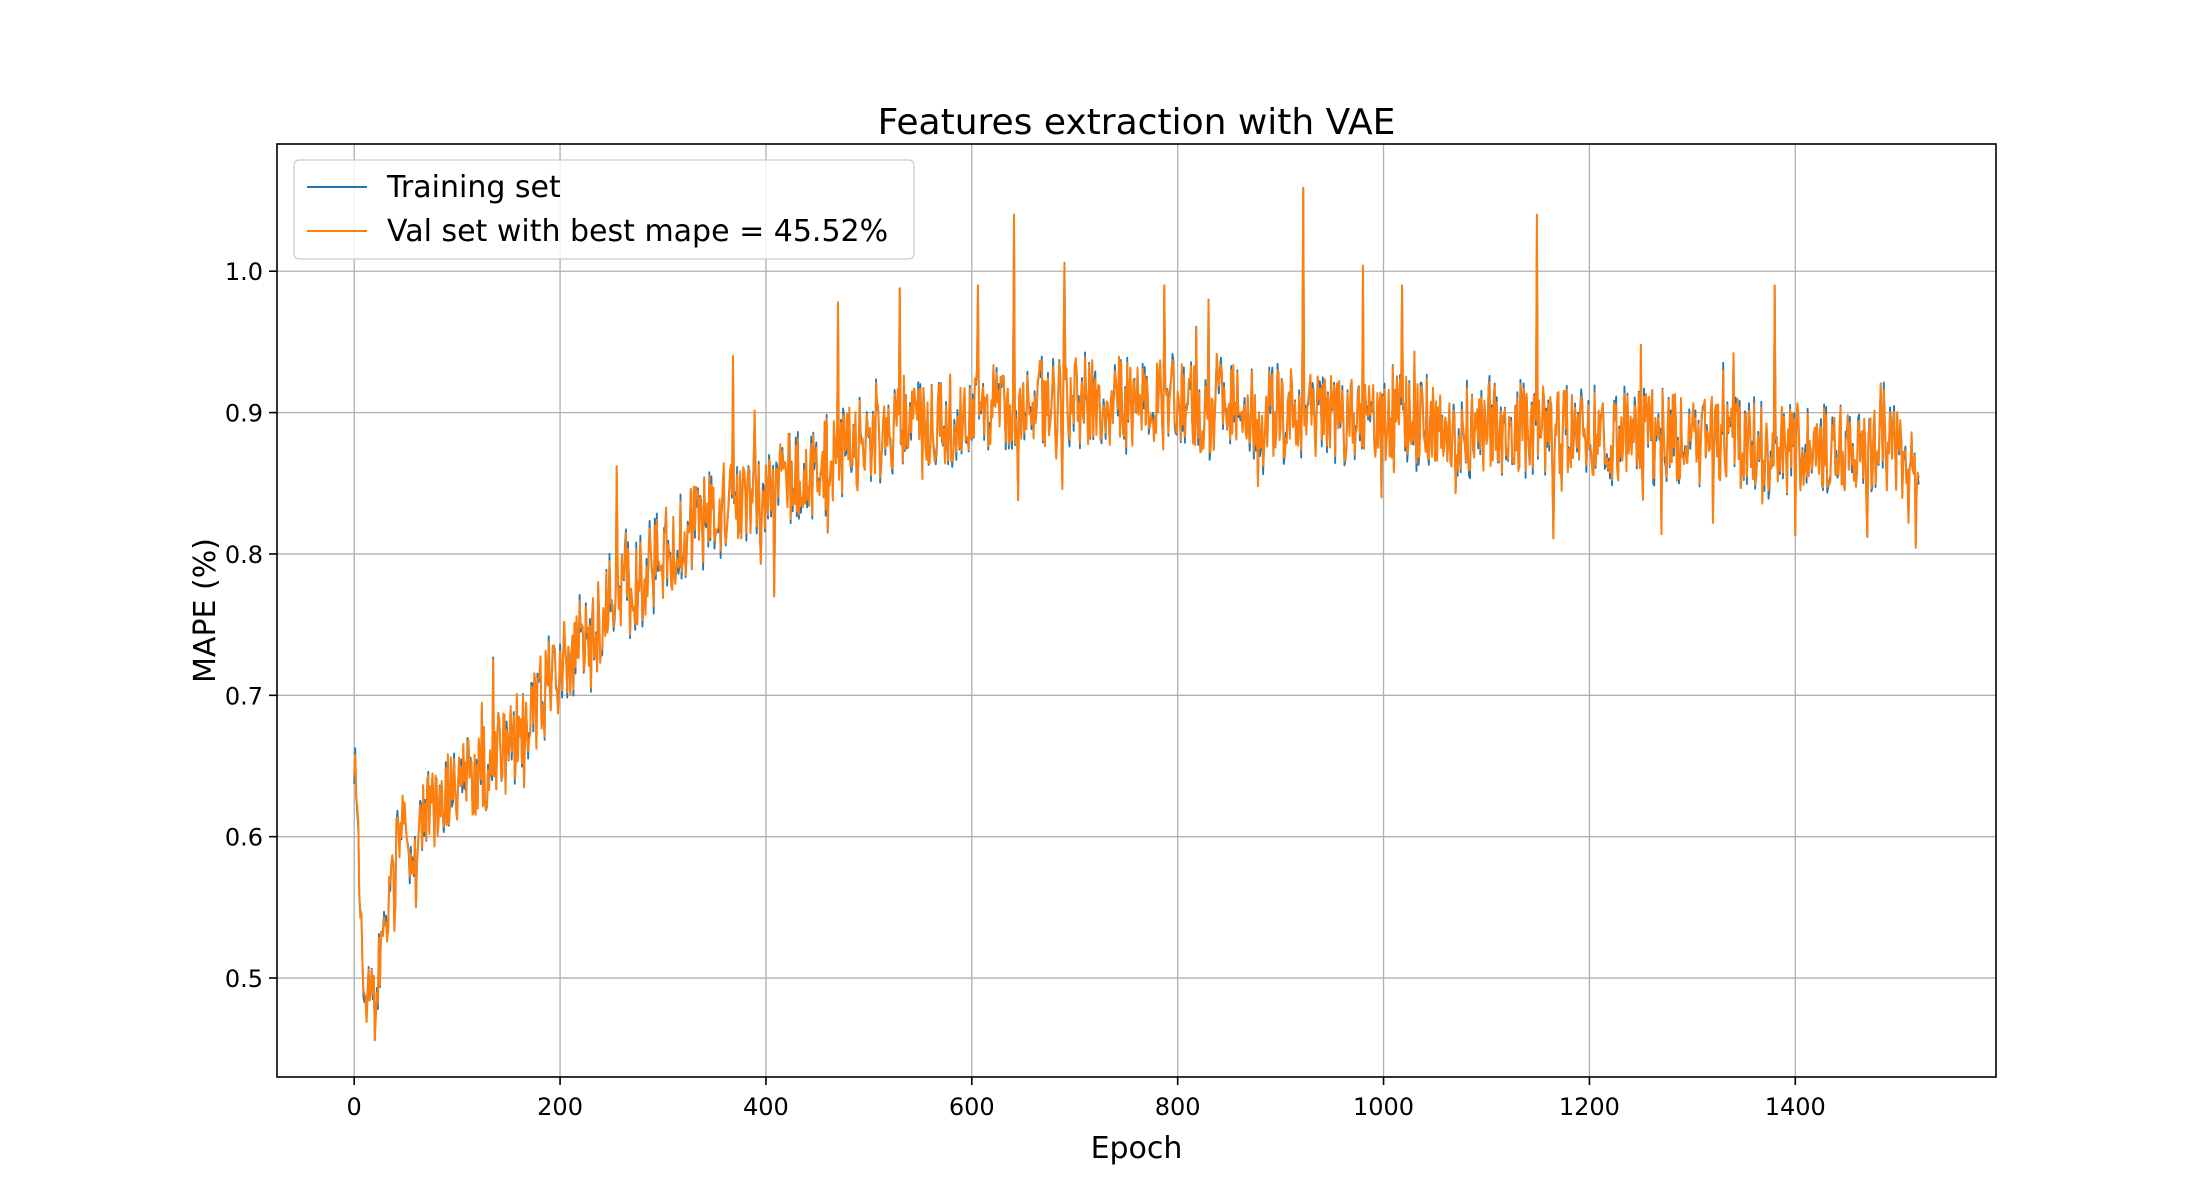  What do you see at coordinates (1795, 1107) in the screenshot?
I see `x-tick-label: 1400` at bounding box center [1795, 1107].